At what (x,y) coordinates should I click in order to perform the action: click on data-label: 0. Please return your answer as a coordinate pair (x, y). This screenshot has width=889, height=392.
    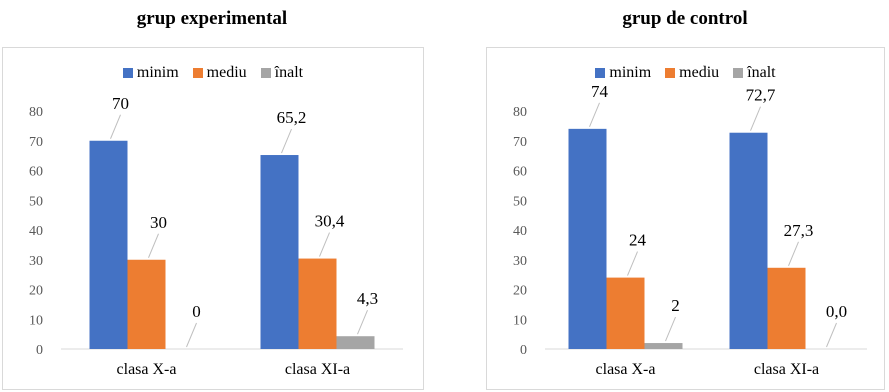
    Looking at the image, I should click on (196, 311).